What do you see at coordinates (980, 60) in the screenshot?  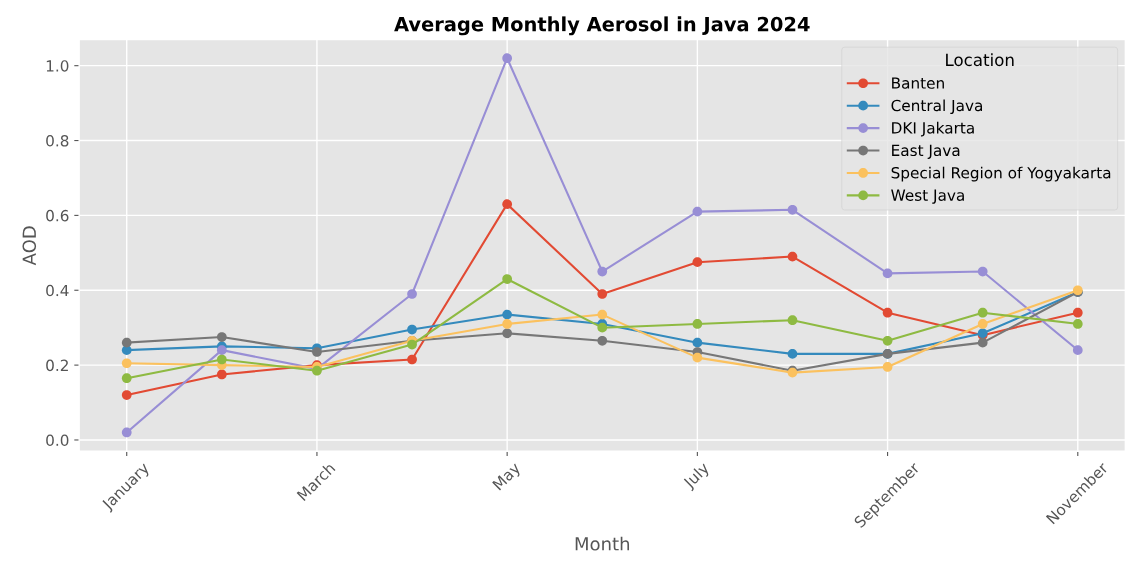 I see `legend-title: Location` at bounding box center [980, 60].